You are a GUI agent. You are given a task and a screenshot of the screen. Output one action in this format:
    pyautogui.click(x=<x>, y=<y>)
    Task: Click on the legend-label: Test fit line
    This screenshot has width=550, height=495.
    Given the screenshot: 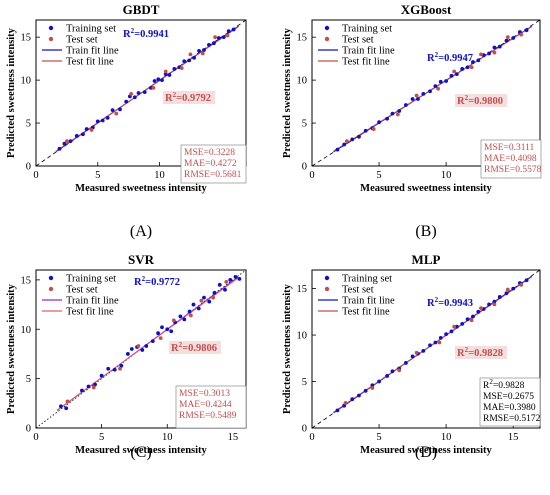 What is the action you would take?
    pyautogui.click(x=366, y=312)
    